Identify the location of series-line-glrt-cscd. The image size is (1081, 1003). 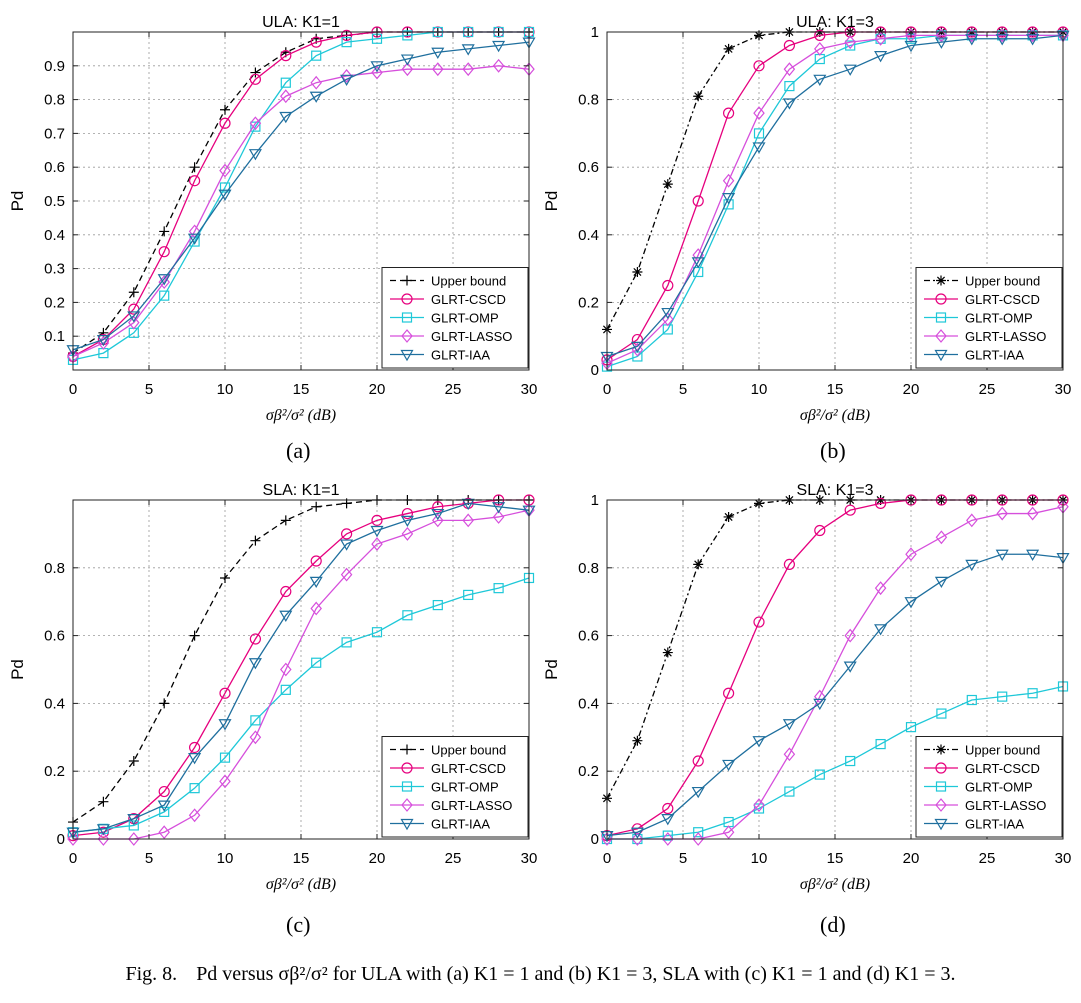
(300, 668).